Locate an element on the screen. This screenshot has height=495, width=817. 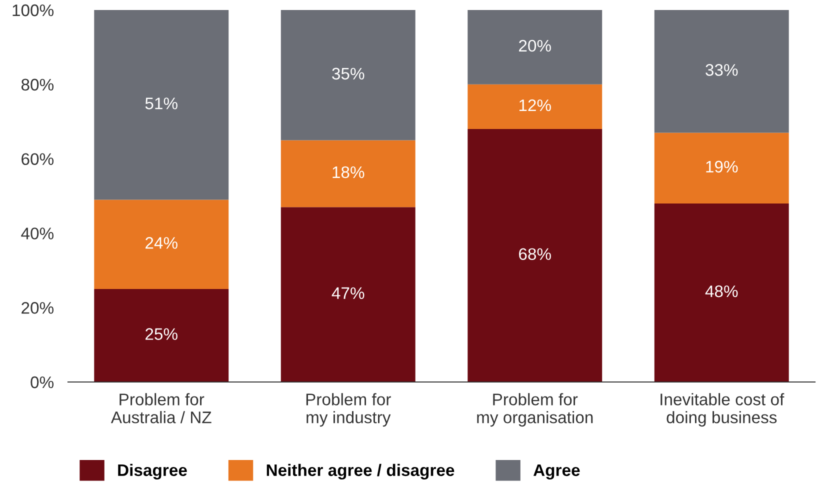
x-tick-label: Problem for my organisation is located at coordinates (535, 410).